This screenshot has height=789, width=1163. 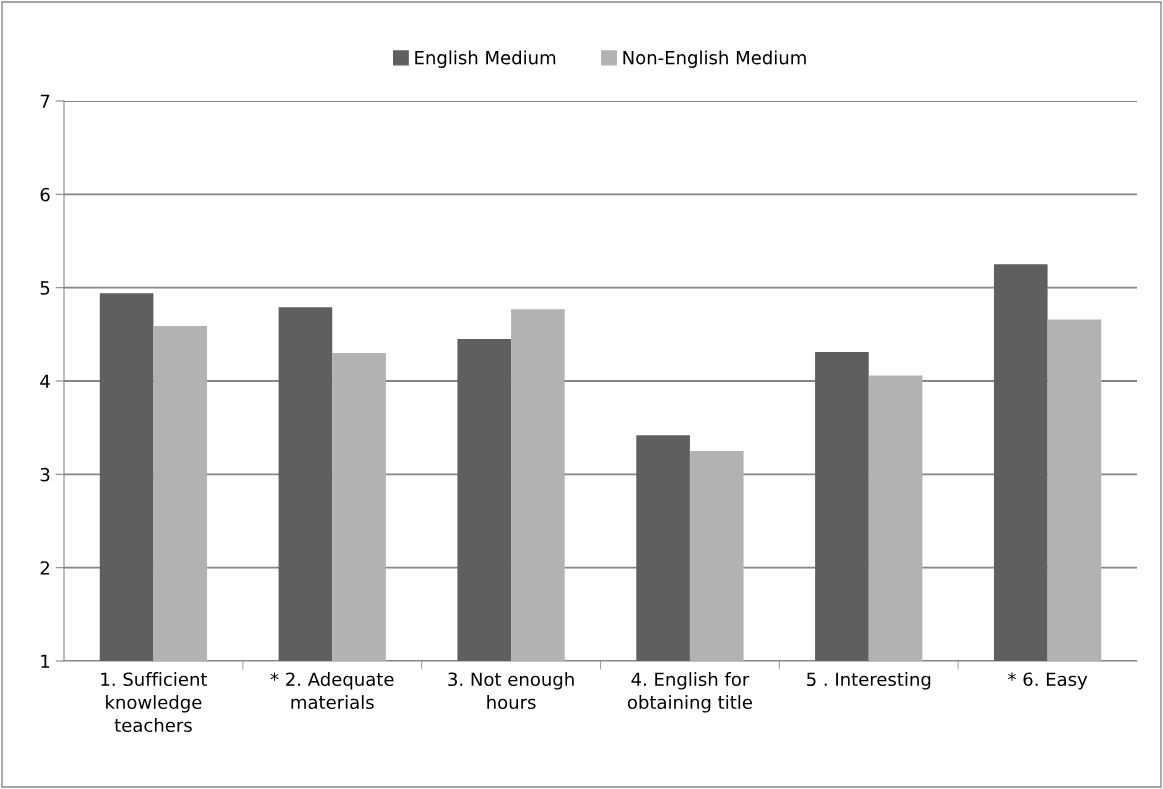 I want to click on y-tick-label: 5, so click(x=45, y=288).